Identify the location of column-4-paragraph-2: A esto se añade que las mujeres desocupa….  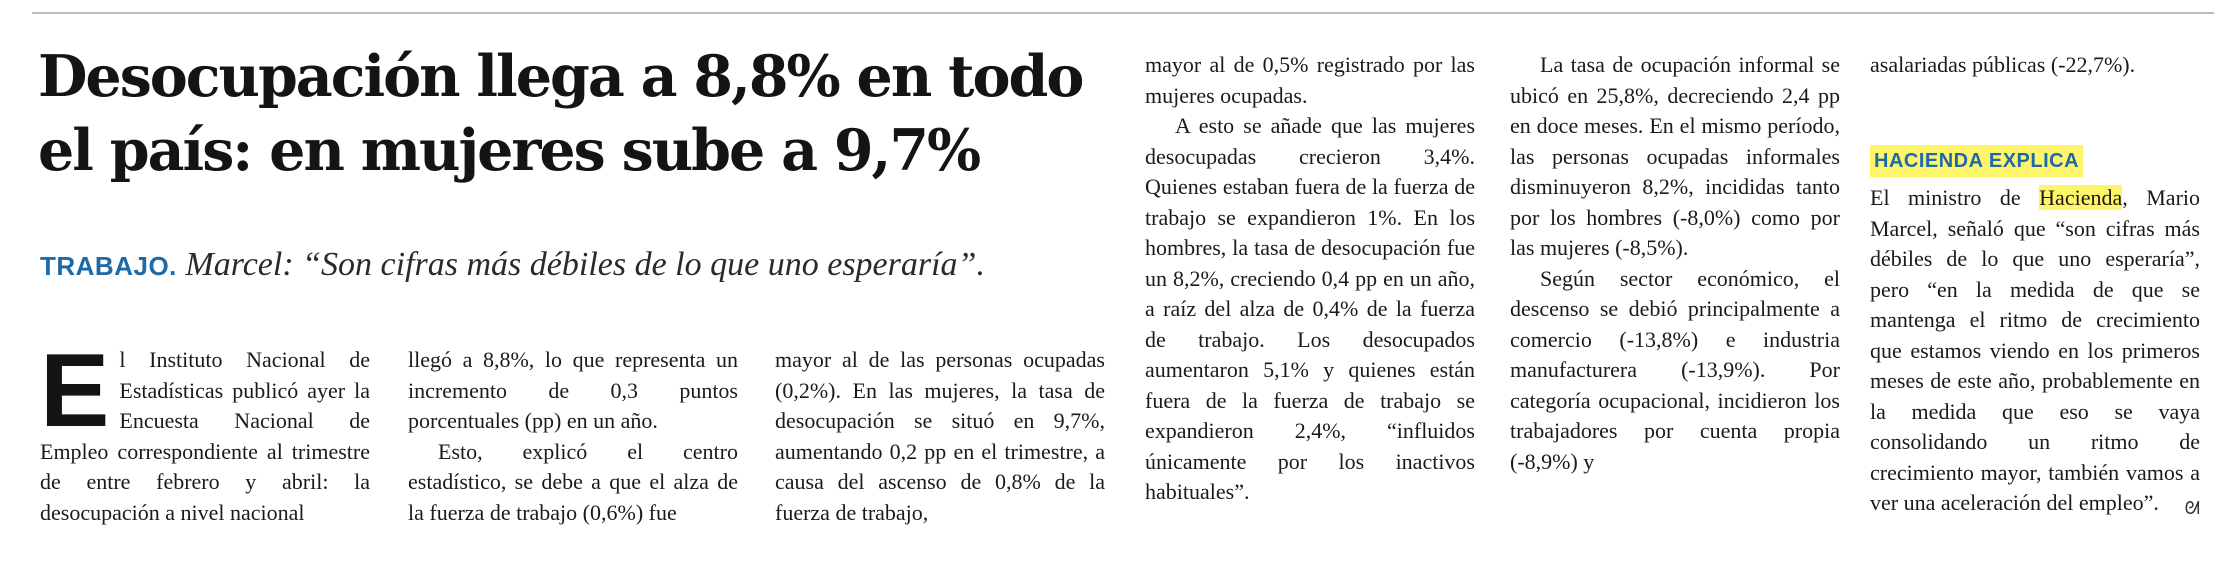
(1310, 308).